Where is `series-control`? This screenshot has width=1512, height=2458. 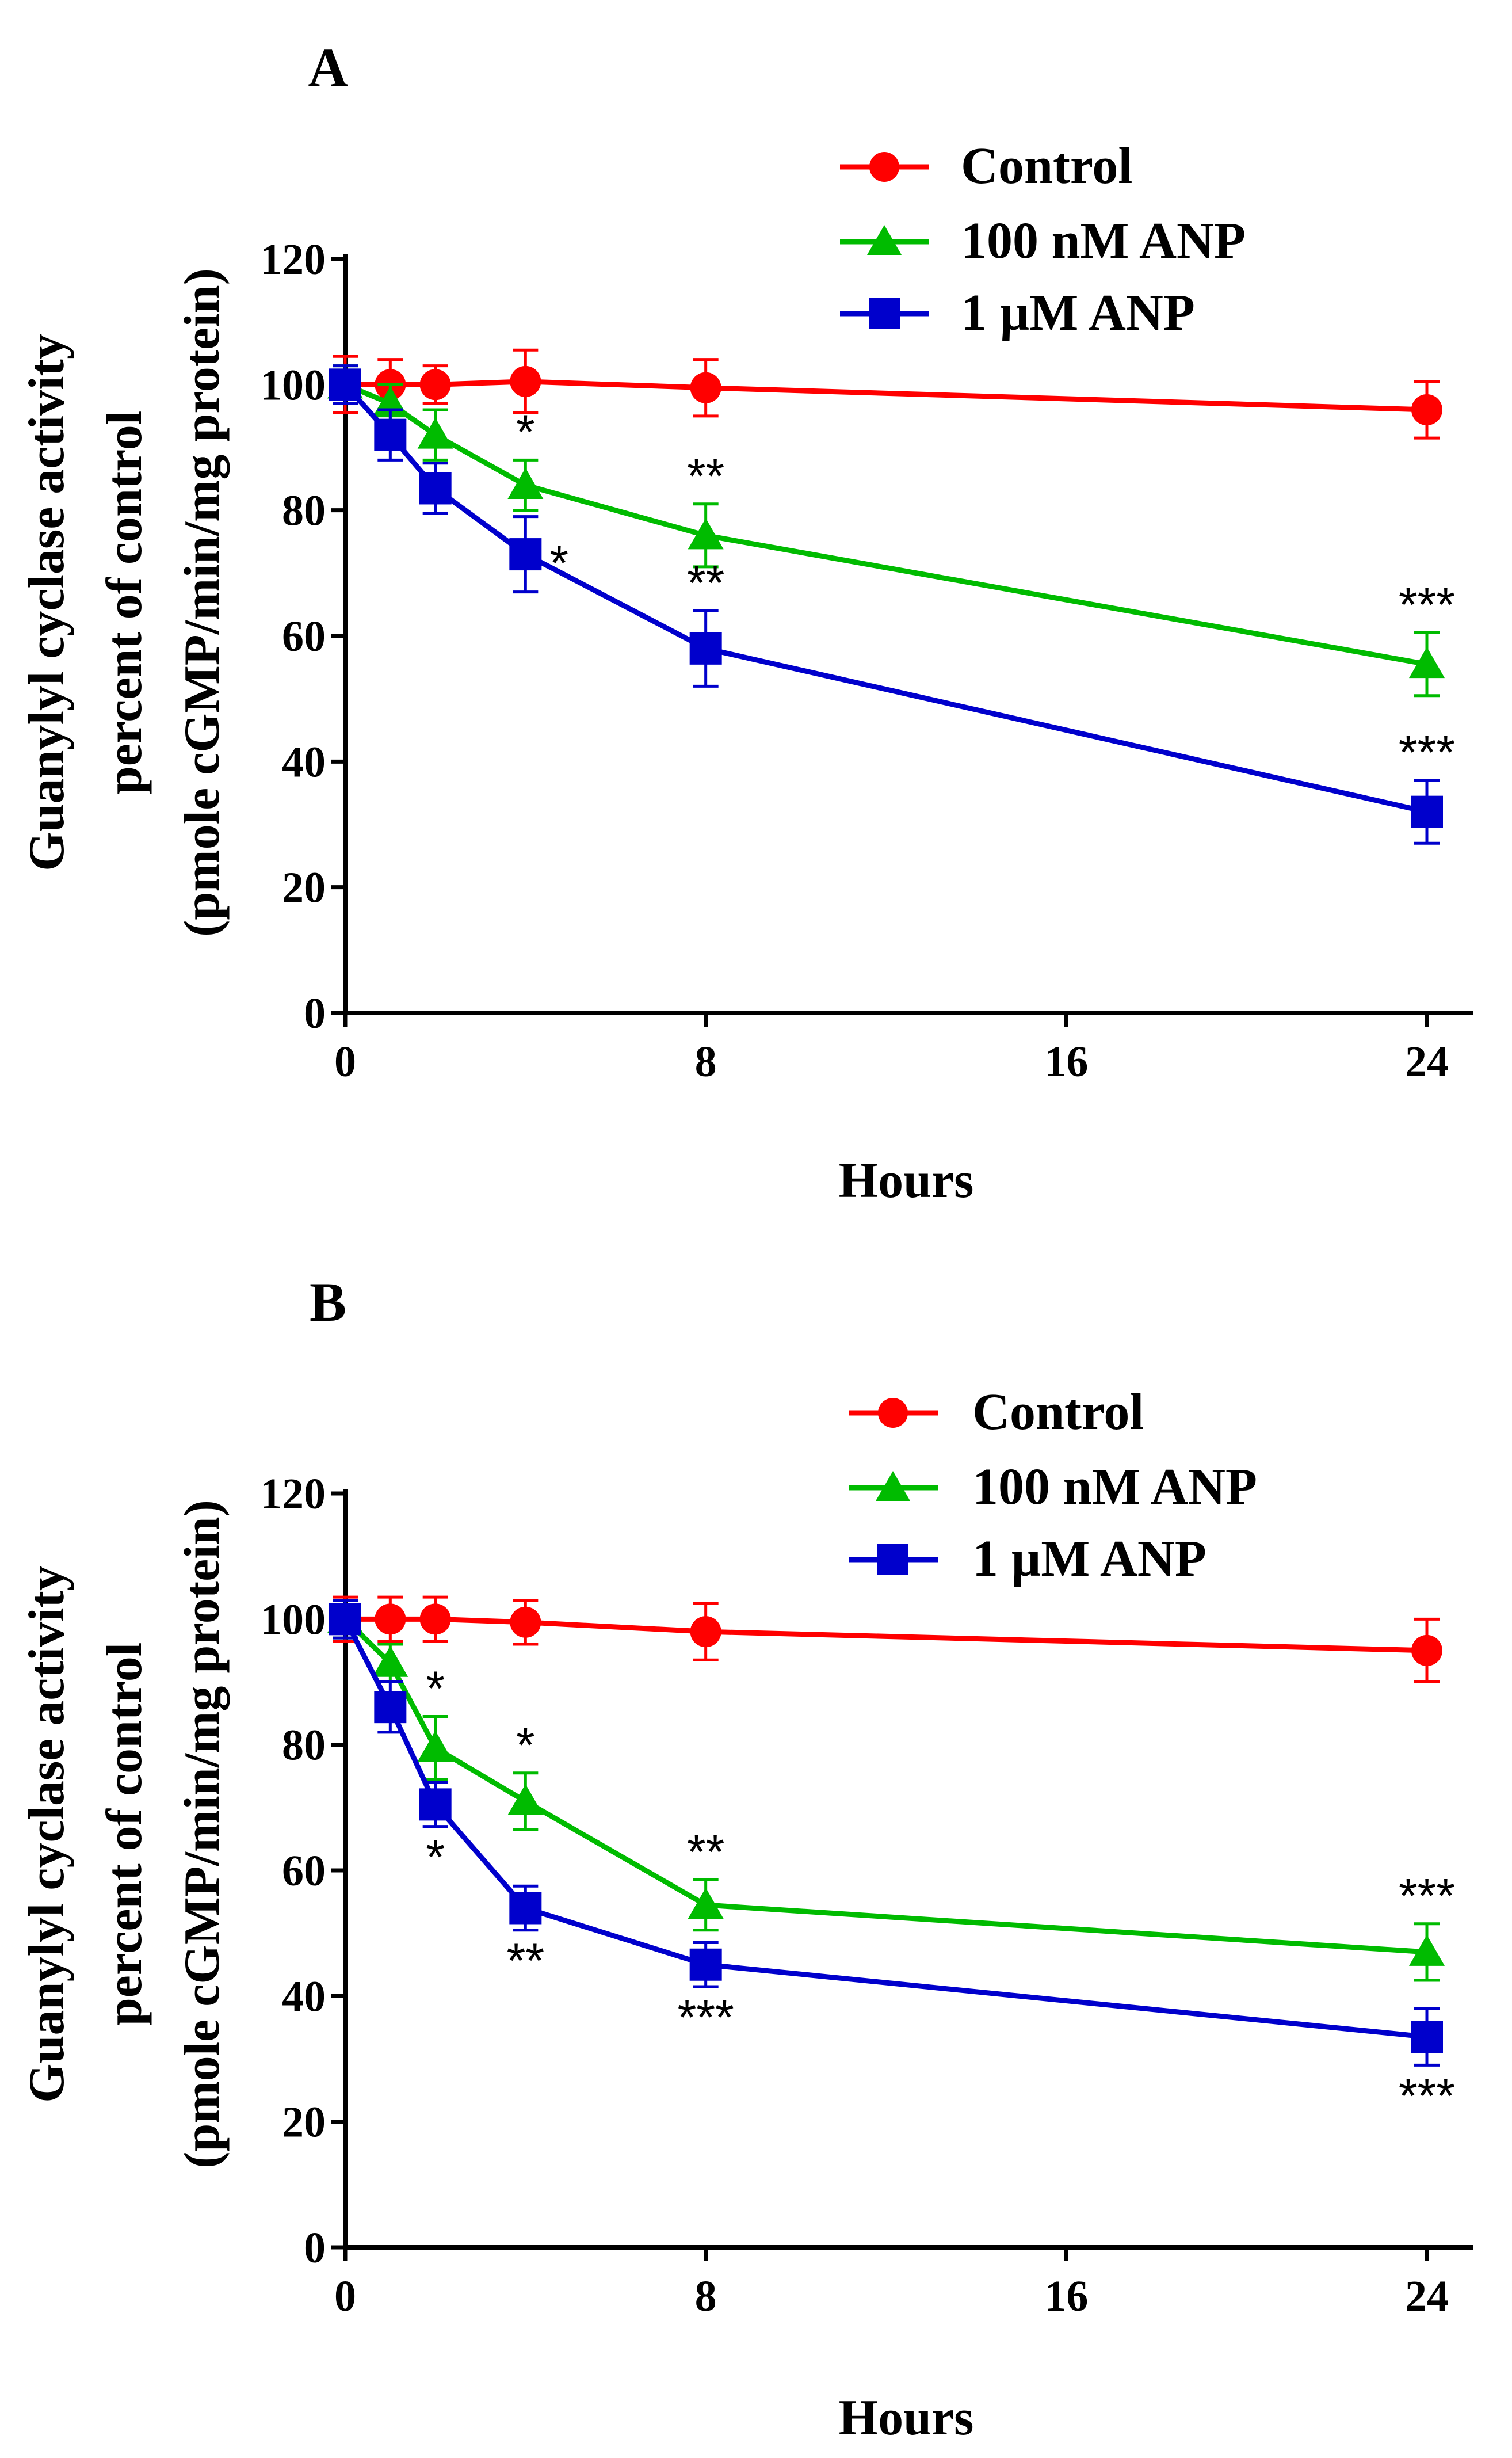 series-control is located at coordinates (886, 1639).